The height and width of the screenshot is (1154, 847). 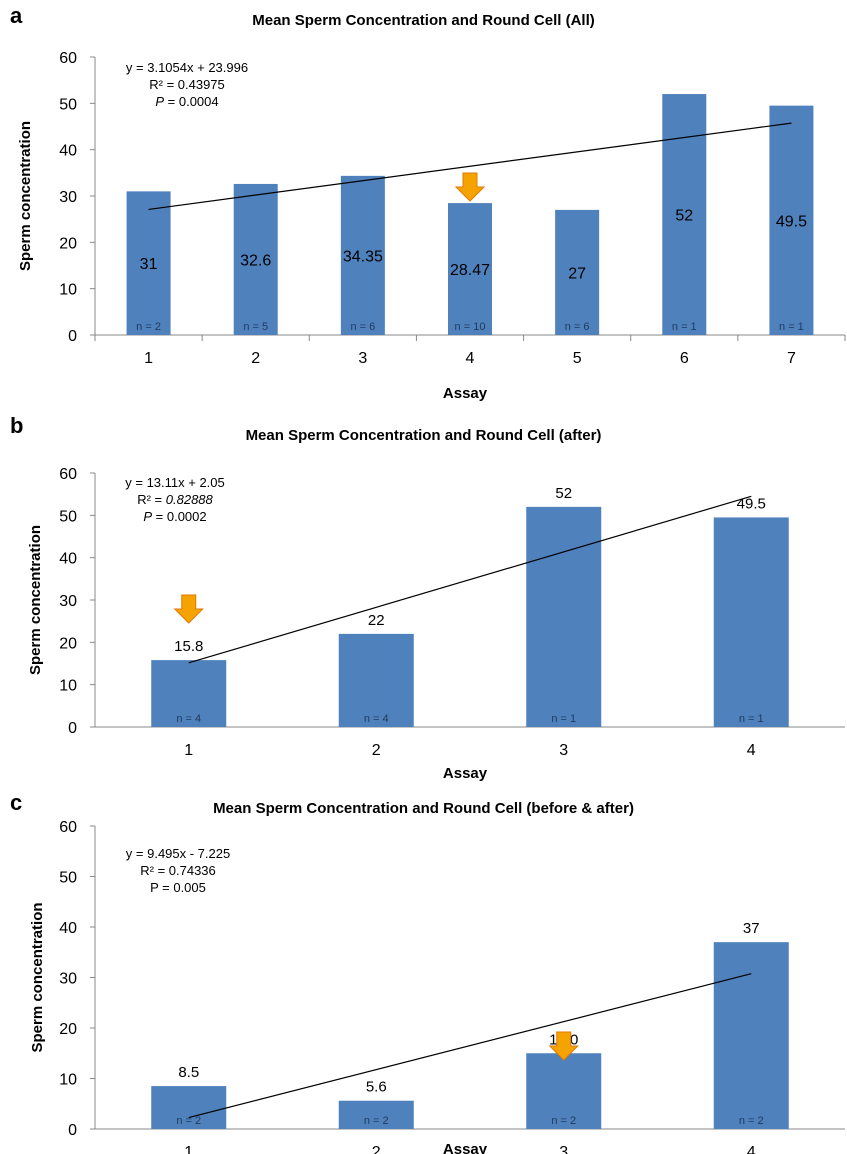 I want to click on y-tick-label-c: 60, so click(x=68, y=827).